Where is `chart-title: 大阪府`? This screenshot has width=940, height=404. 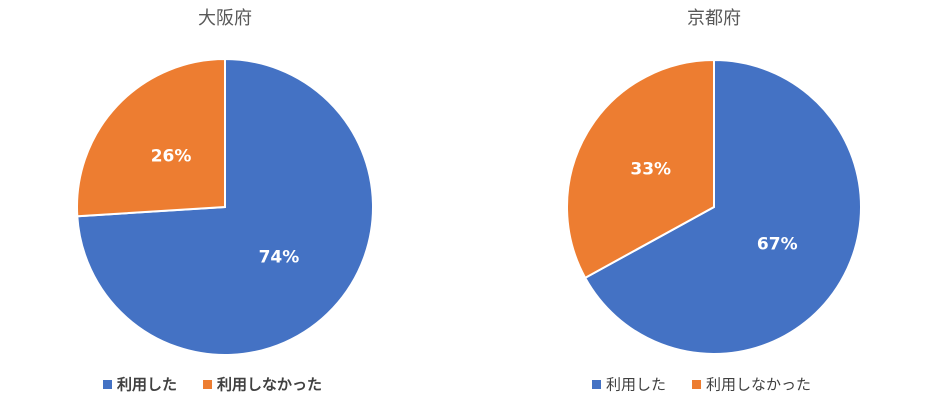
chart-title: 大阪府 is located at coordinates (225, 18).